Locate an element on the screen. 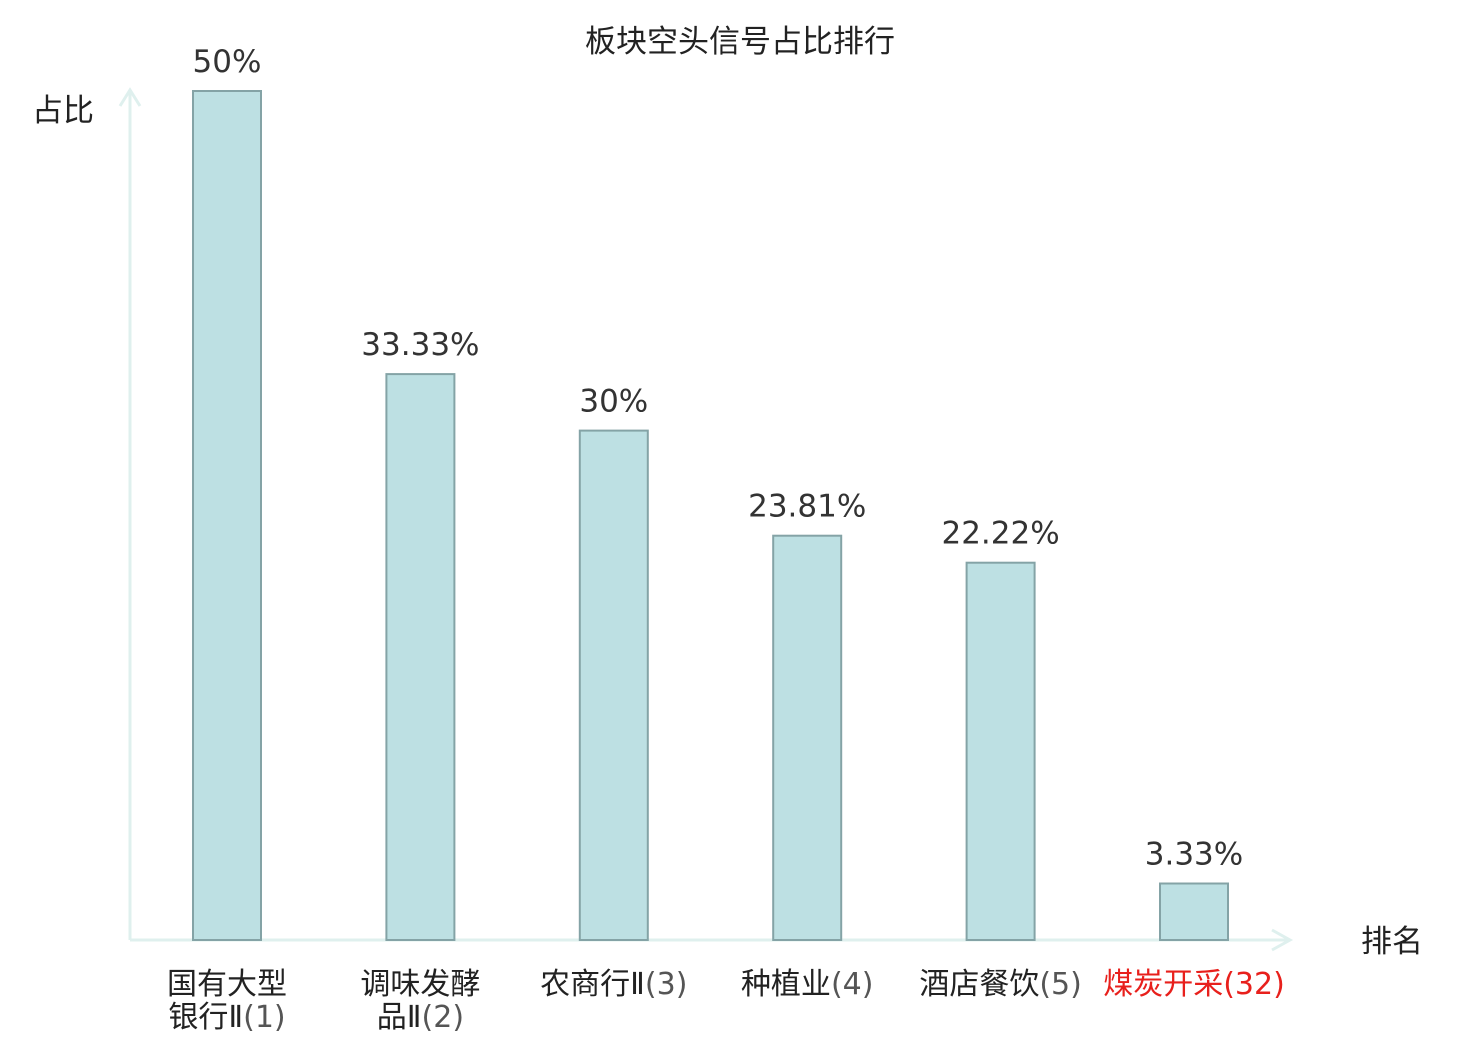 Image resolution: width=1480 pixels, height=1040 pixels. category-tick-label: 银行Ⅱ(1) is located at coordinates (226, 1017).